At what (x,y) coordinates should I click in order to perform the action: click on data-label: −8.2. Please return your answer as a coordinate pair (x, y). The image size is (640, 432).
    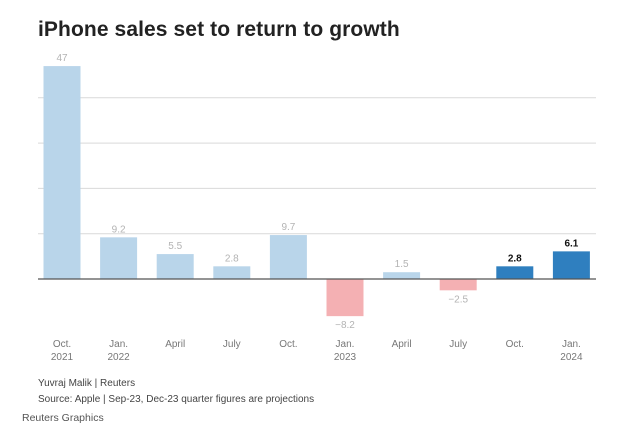
    Looking at the image, I should click on (345, 325).